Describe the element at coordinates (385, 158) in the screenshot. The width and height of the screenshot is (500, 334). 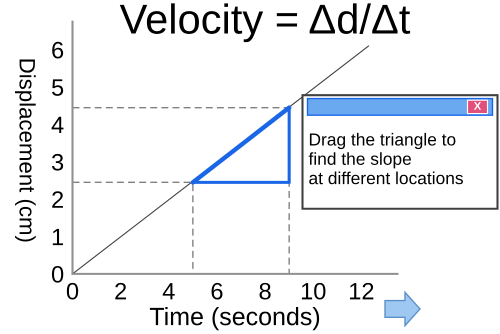
I see `annotation: Drag the triangle to find the slope at different locations` at that location.